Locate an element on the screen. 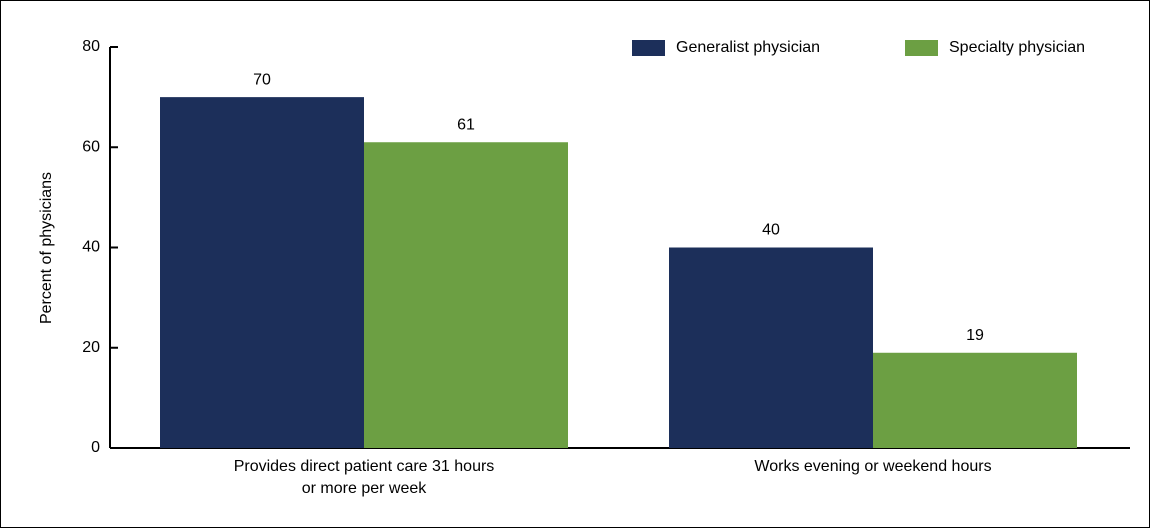  legend-label: Specialty physician is located at coordinates (1017, 47).